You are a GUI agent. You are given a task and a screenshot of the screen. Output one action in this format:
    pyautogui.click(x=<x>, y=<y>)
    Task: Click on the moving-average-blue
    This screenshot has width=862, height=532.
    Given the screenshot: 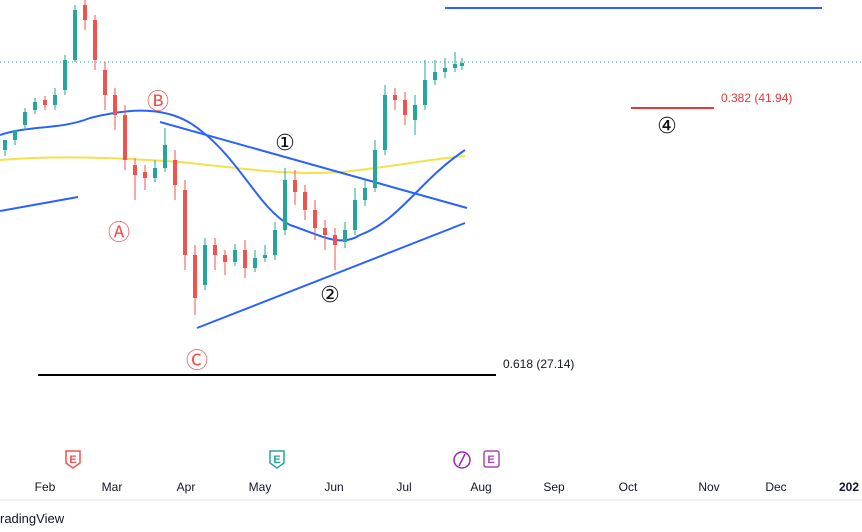 What is the action you would take?
    pyautogui.click(x=233, y=175)
    